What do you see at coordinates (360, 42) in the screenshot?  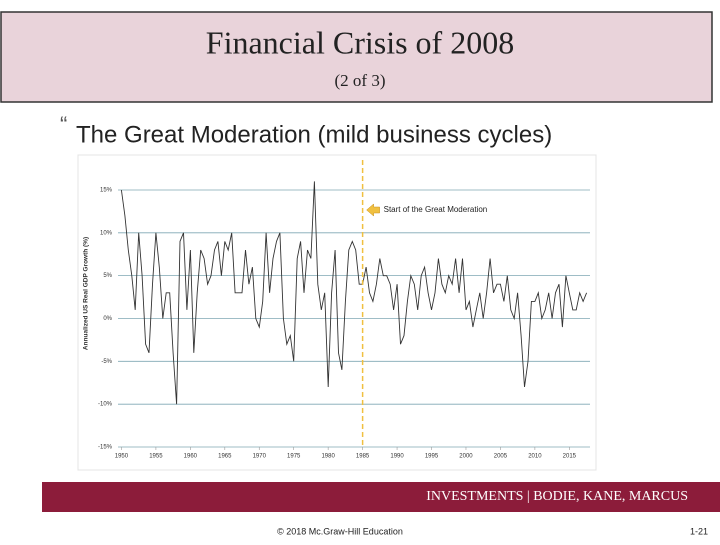 I see `title: Financial Crisis of 2008` at bounding box center [360, 42].